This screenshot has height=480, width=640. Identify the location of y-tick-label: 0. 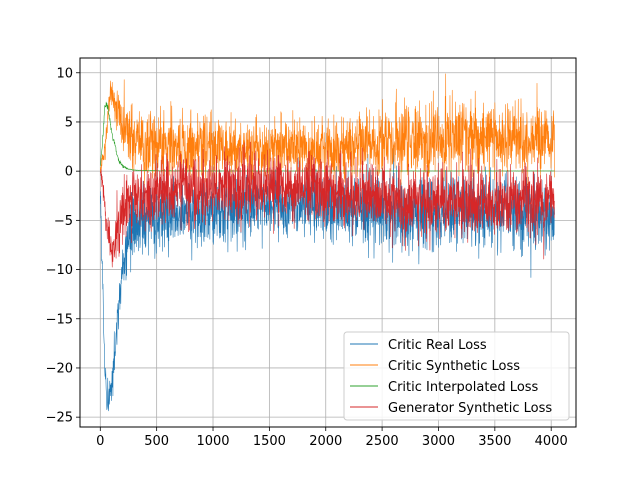
(69, 172).